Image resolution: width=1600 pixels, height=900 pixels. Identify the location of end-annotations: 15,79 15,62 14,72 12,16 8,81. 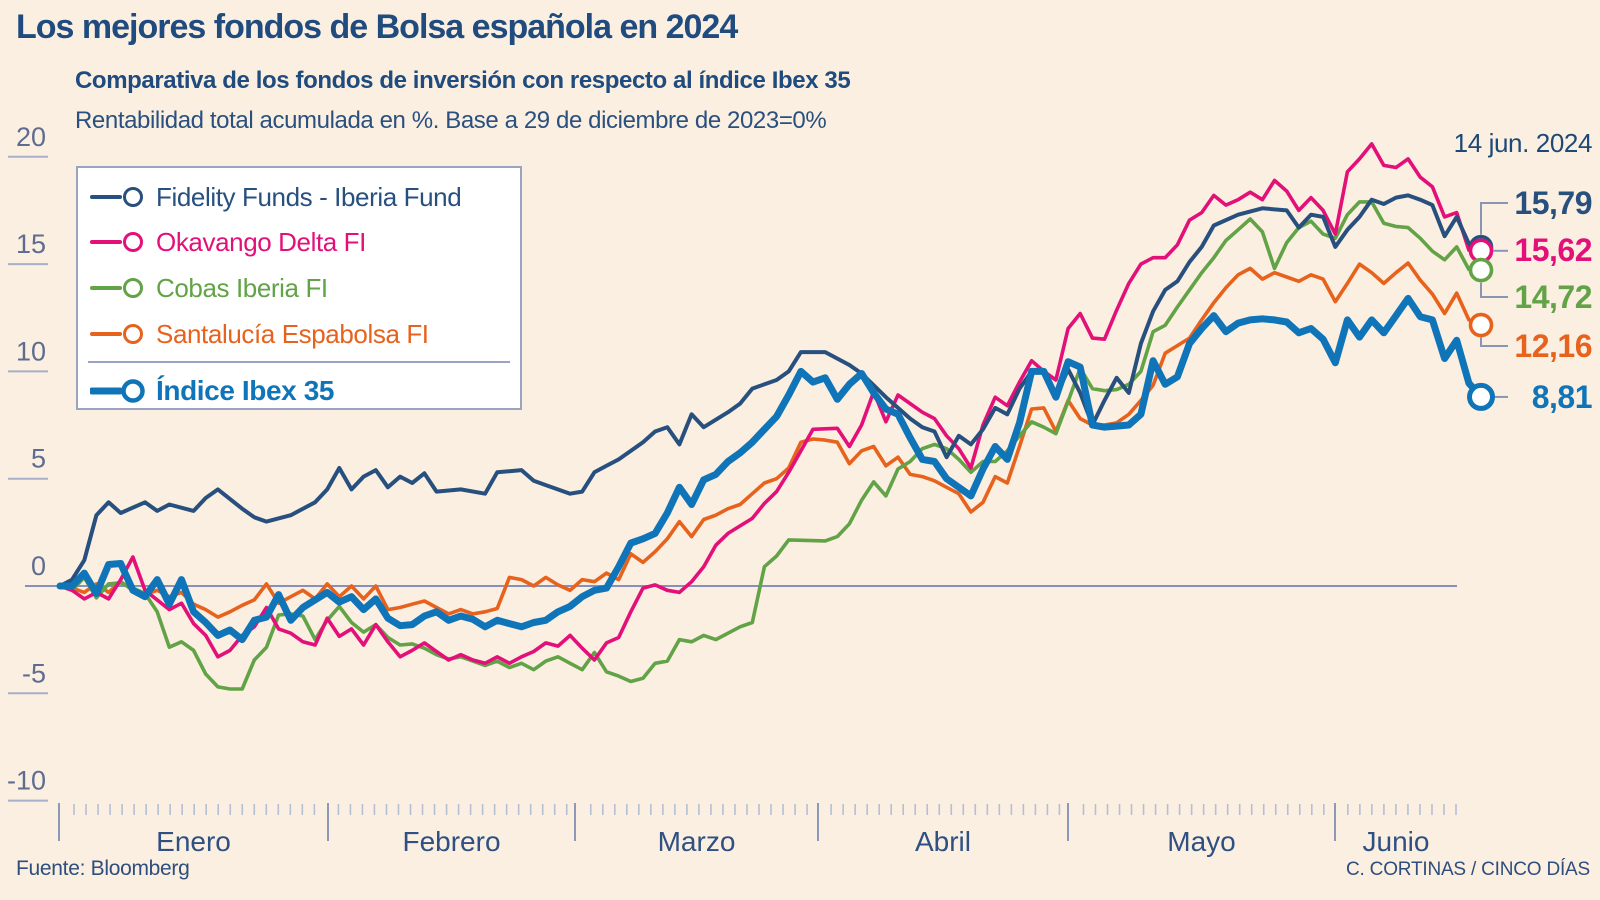
(1530, 300).